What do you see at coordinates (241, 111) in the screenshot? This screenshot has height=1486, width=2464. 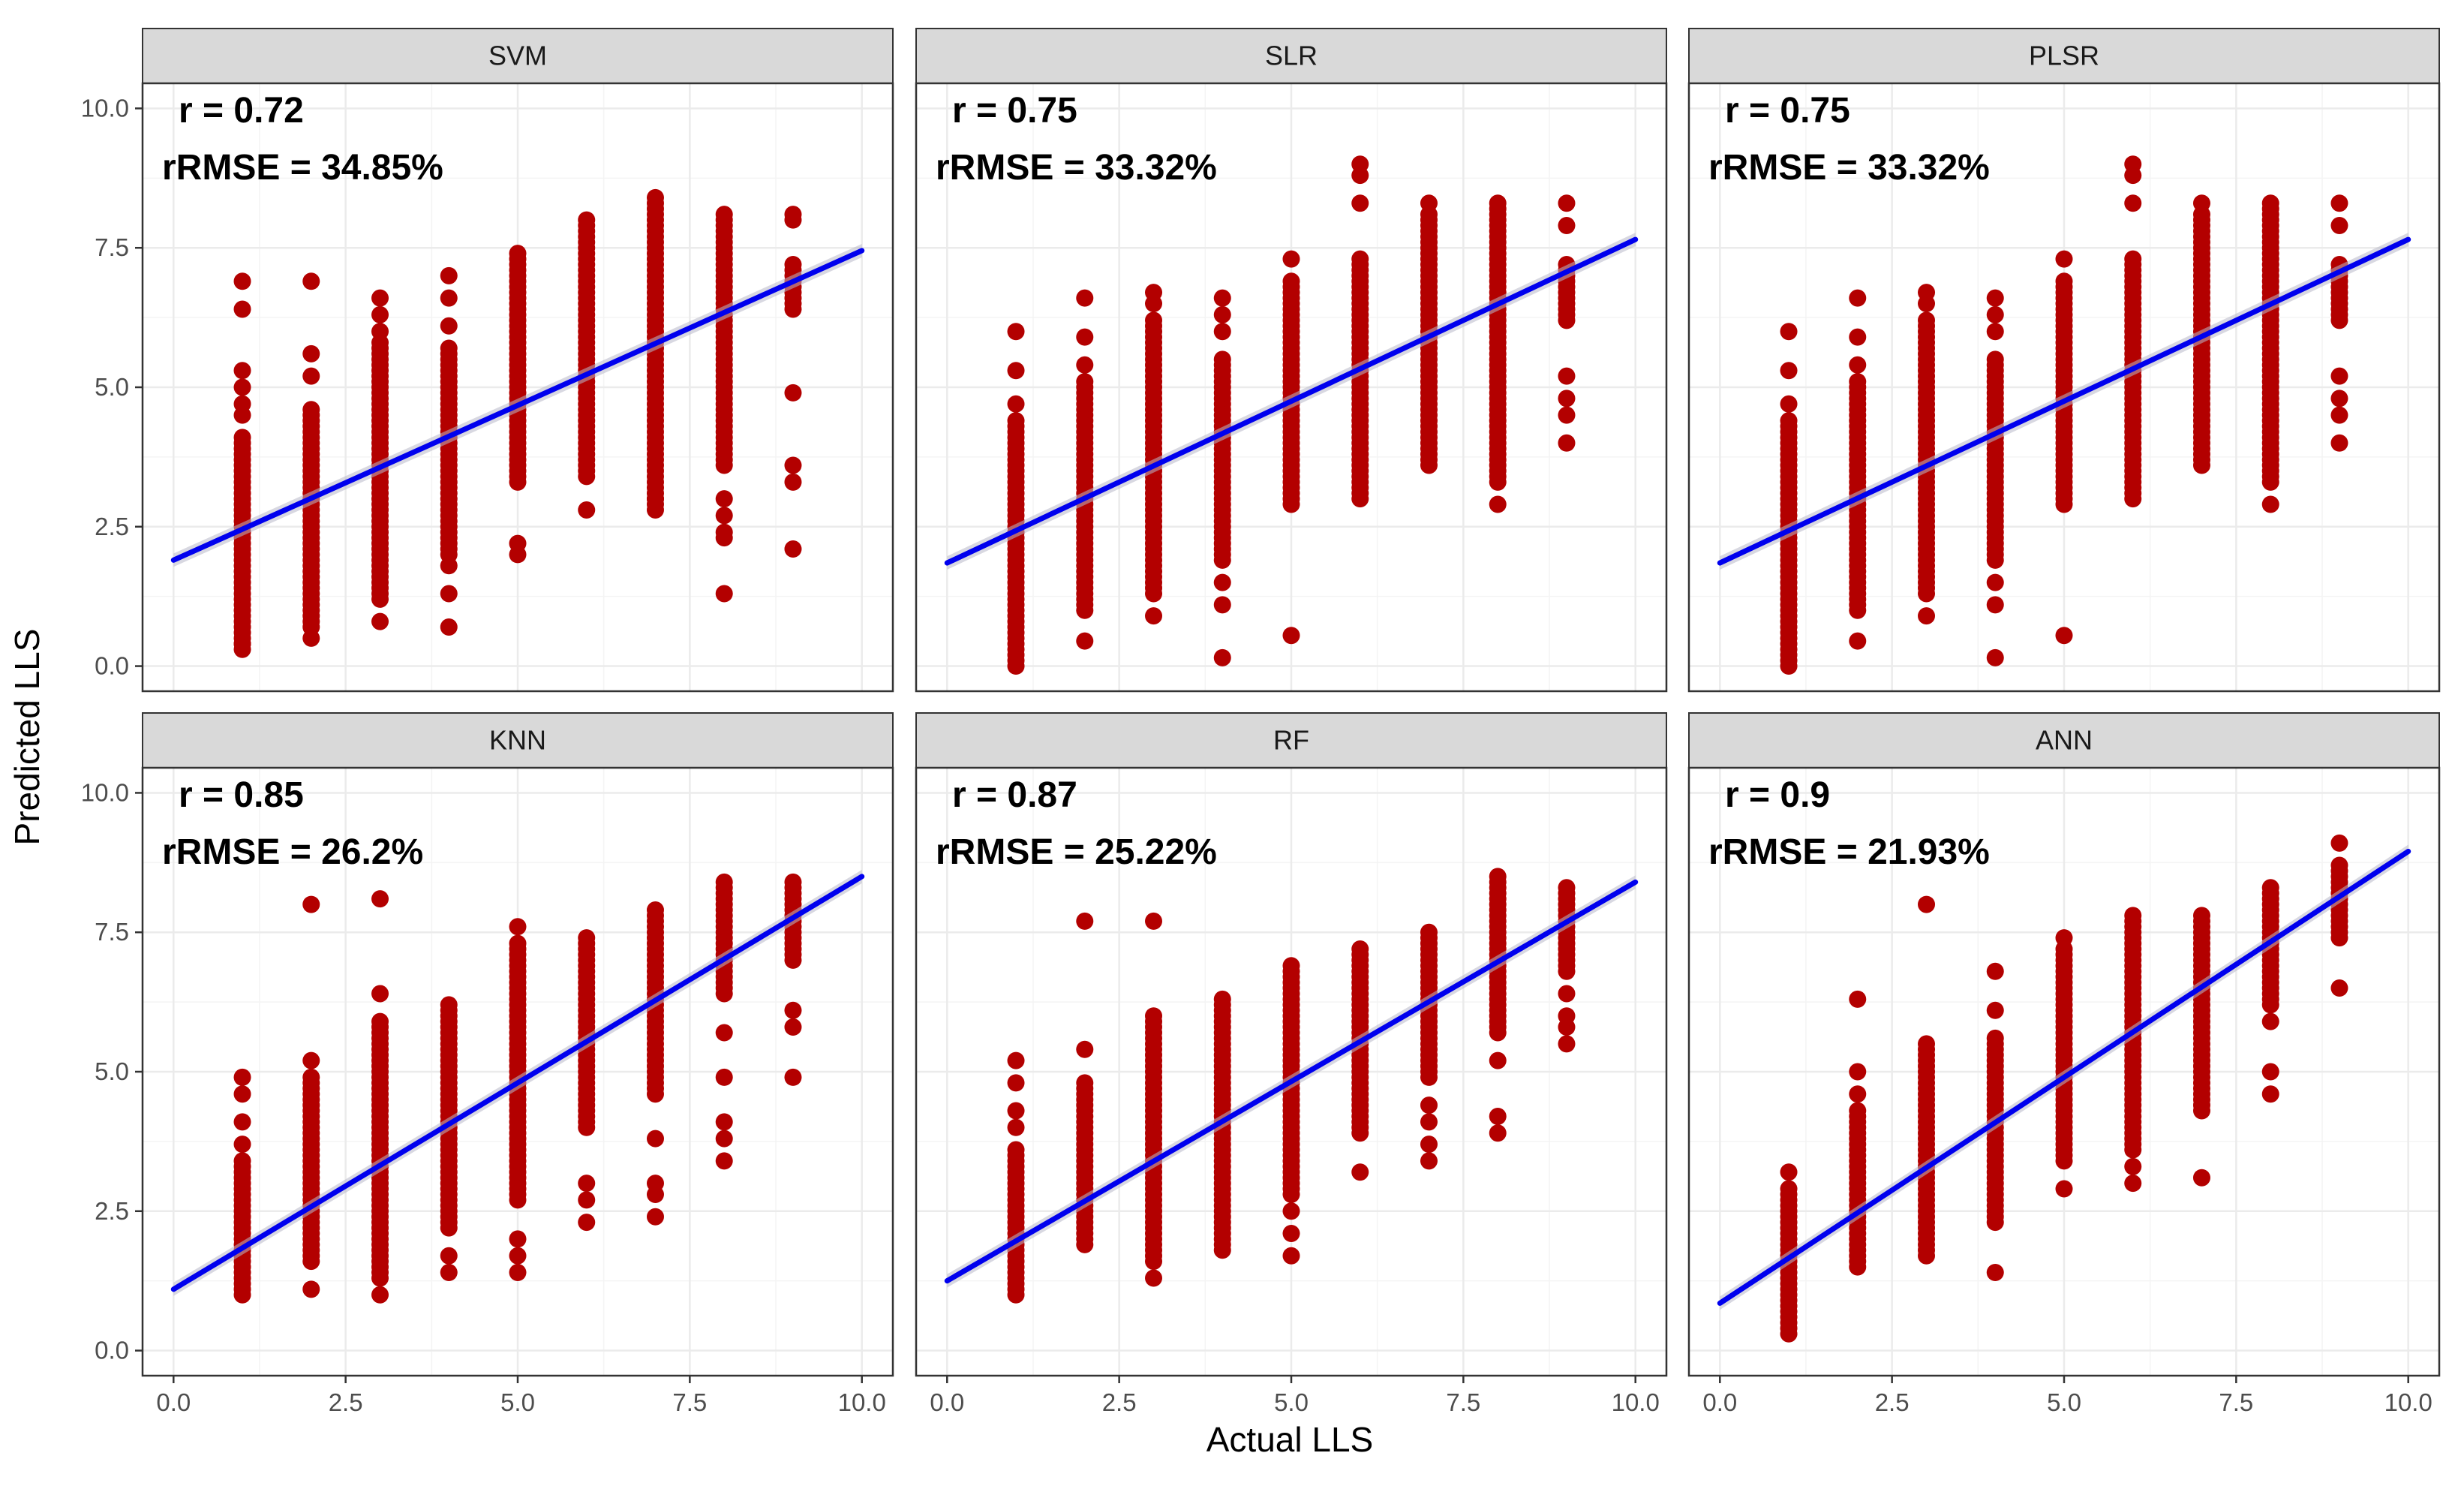 I see `annotation-r: r = 0.72` at bounding box center [241, 111].